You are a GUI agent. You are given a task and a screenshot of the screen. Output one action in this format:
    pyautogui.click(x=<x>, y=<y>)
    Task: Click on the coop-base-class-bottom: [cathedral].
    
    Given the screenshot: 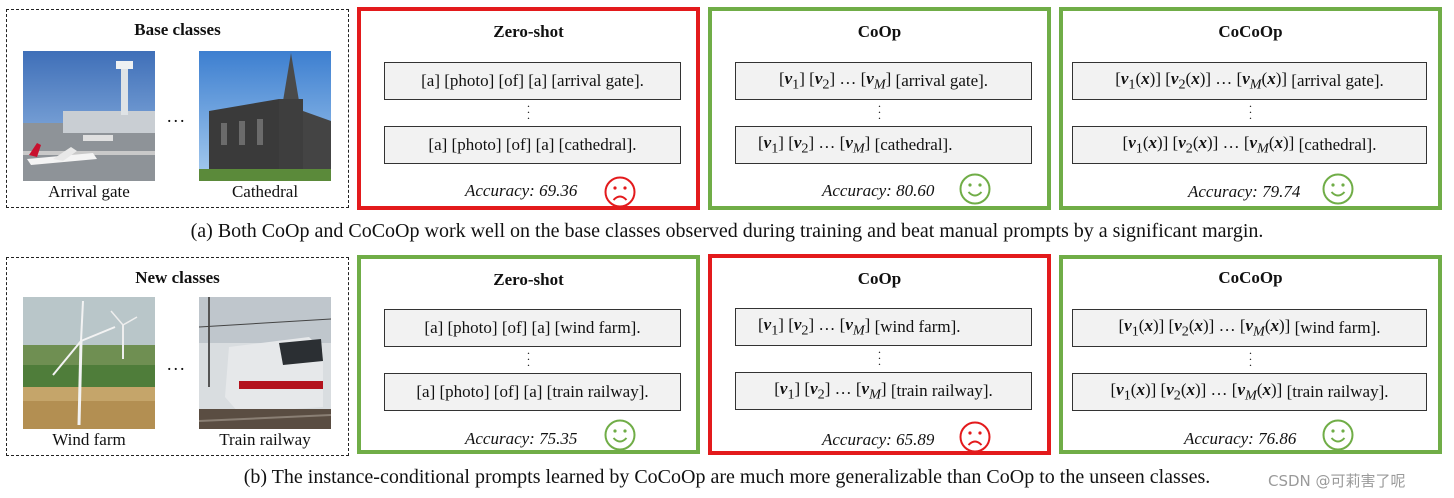 What is the action you would take?
    pyautogui.click(x=913, y=144)
    